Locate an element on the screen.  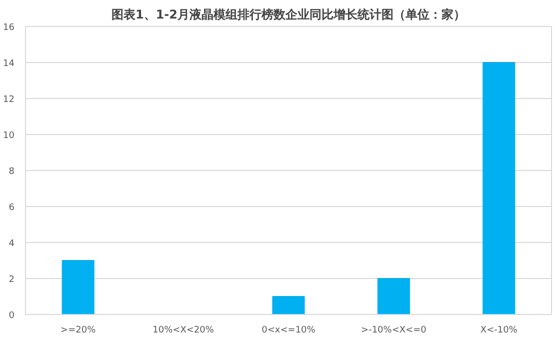
y-tick-label: 8 is located at coordinates (11, 172).